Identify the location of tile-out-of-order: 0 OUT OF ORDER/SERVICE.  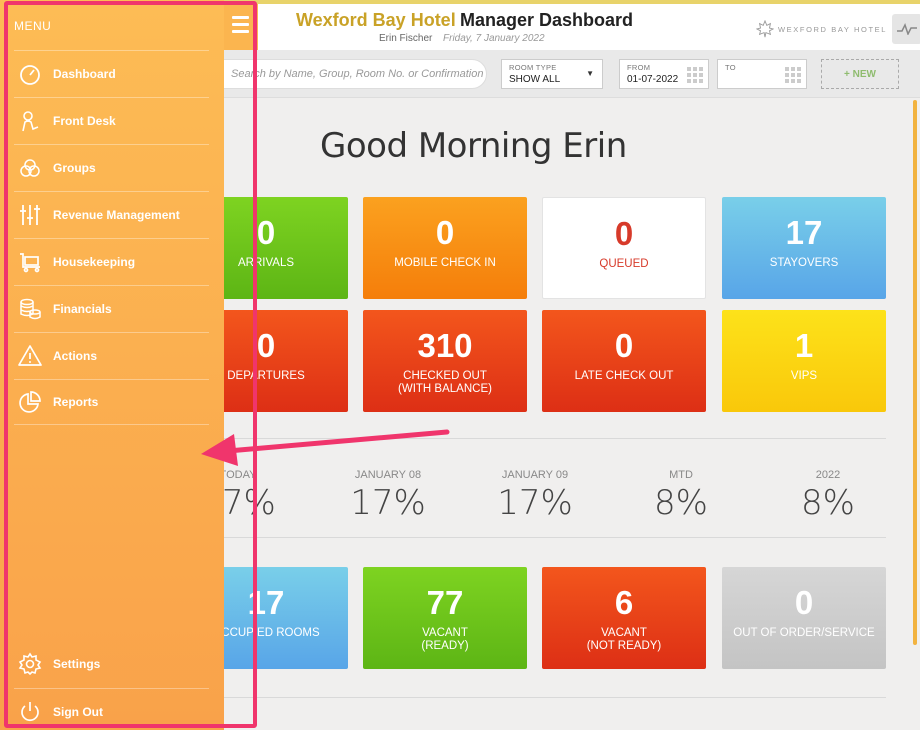
(804, 618).